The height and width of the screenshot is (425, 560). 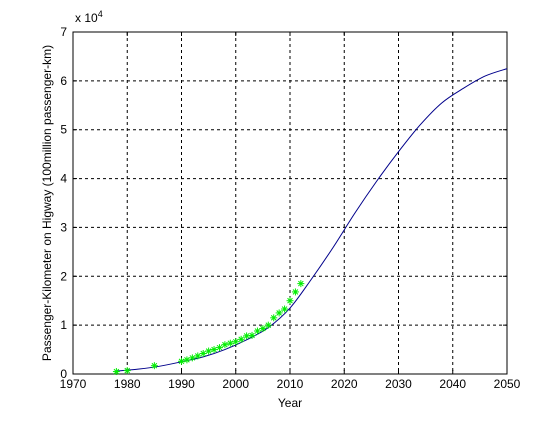 What do you see at coordinates (127, 384) in the screenshot?
I see `x-tick-label: 1980` at bounding box center [127, 384].